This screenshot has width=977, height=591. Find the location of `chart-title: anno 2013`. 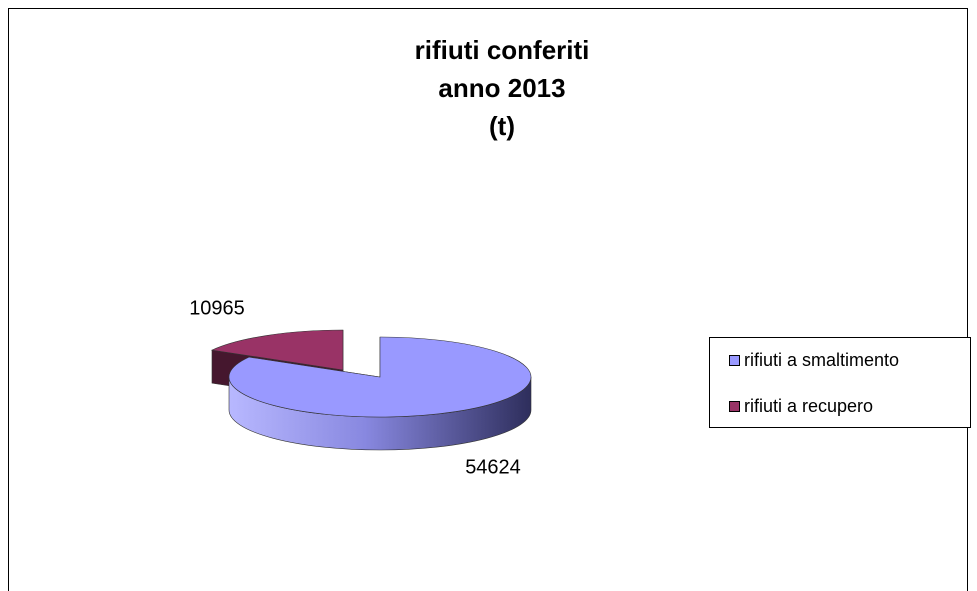

chart-title: anno 2013 is located at coordinates (501, 88).